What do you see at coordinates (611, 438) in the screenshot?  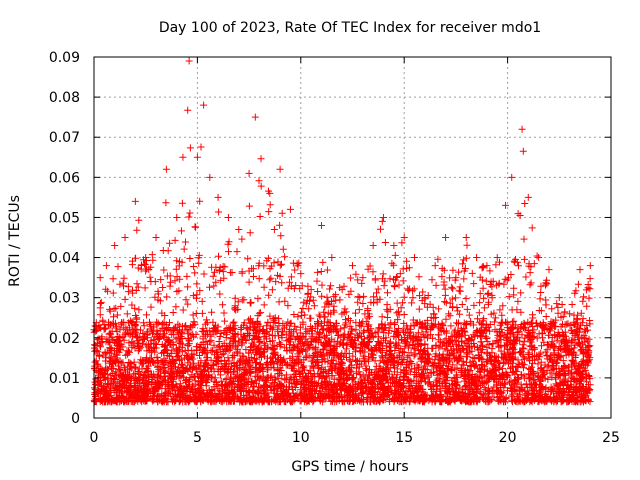 I see `x-tick-label: 25` at bounding box center [611, 438].